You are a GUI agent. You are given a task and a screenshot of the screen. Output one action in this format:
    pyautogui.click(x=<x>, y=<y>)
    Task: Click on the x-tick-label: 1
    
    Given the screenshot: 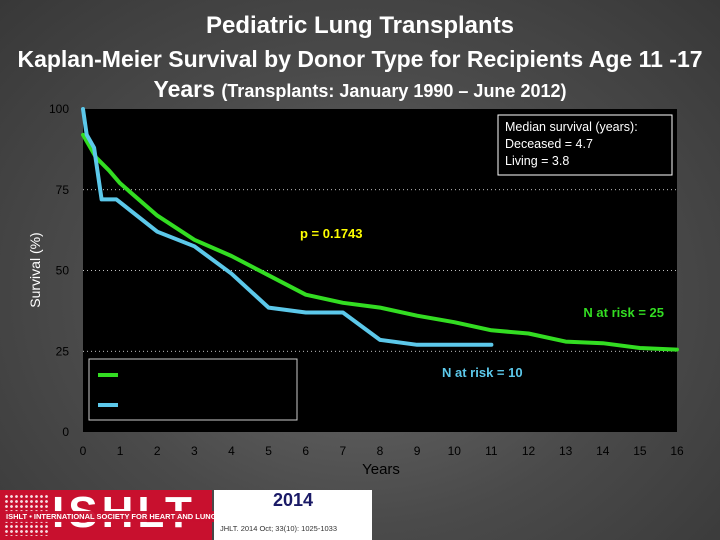 What is the action you would take?
    pyautogui.click(x=120, y=451)
    